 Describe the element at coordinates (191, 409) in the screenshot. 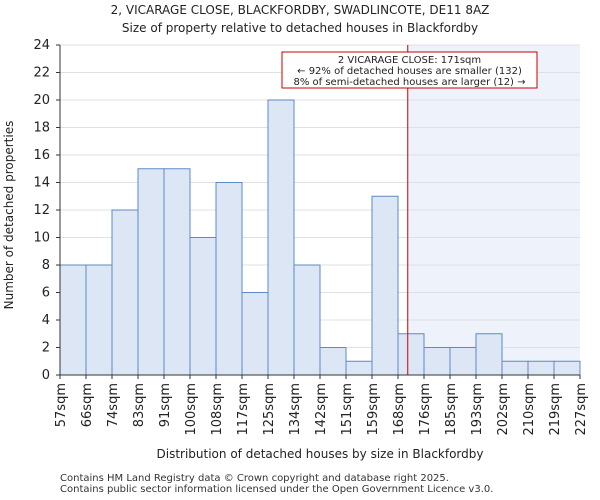

I see `x-tick-label: 100sqm` at that location.